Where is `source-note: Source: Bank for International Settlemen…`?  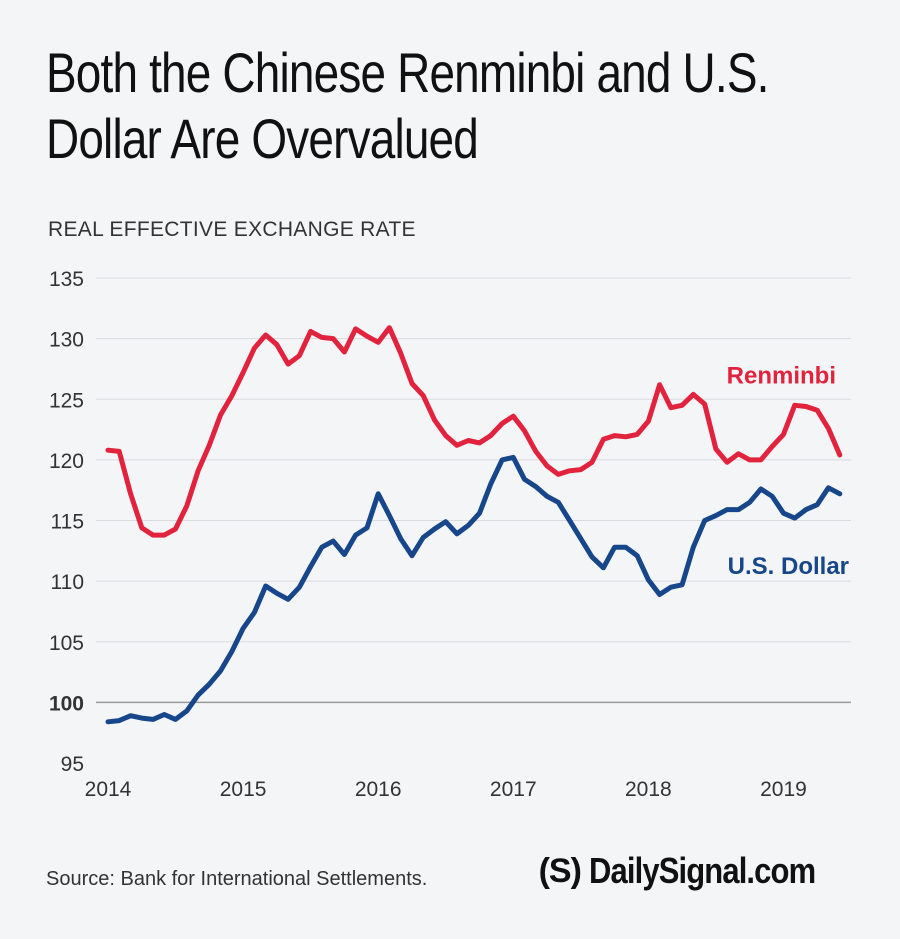 source-note: Source: Bank for International Settlemen… is located at coordinates (237, 879).